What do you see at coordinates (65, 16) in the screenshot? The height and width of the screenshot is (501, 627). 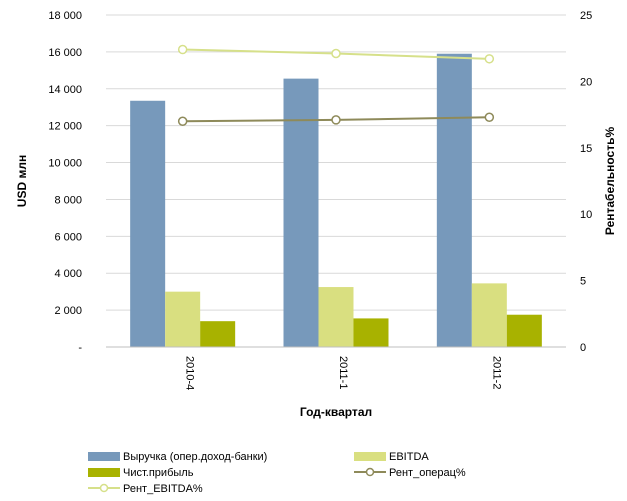 I see `y-tick-label: 18 000` at bounding box center [65, 16].